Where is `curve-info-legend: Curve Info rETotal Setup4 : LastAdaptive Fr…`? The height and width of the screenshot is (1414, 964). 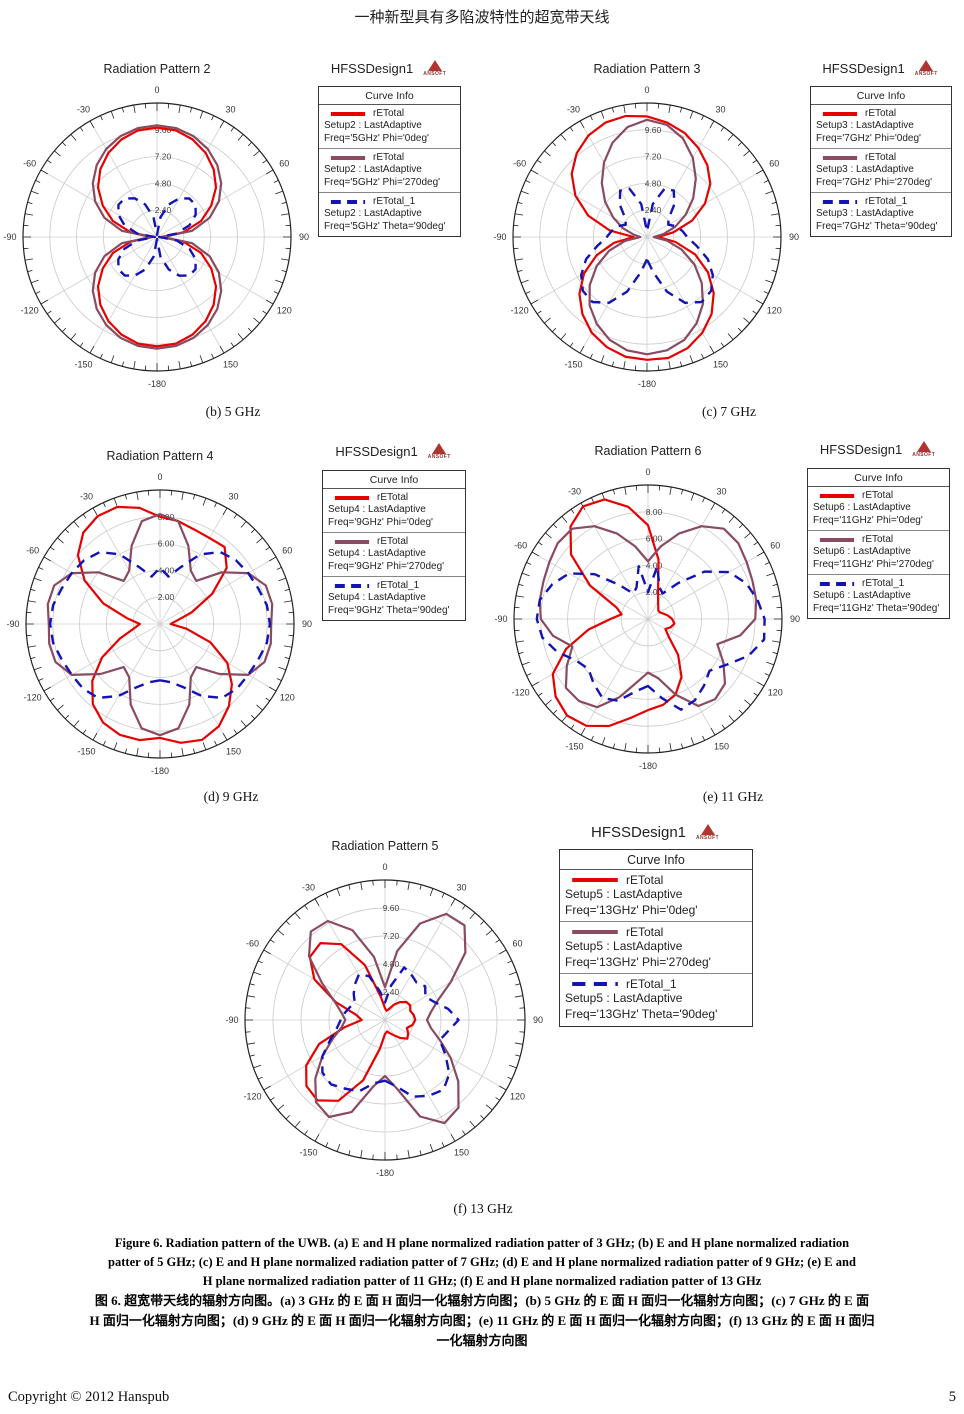 curve-info-legend: Curve Info rETotal Setup4 : LastAdaptive Fr… is located at coordinates (394, 545).